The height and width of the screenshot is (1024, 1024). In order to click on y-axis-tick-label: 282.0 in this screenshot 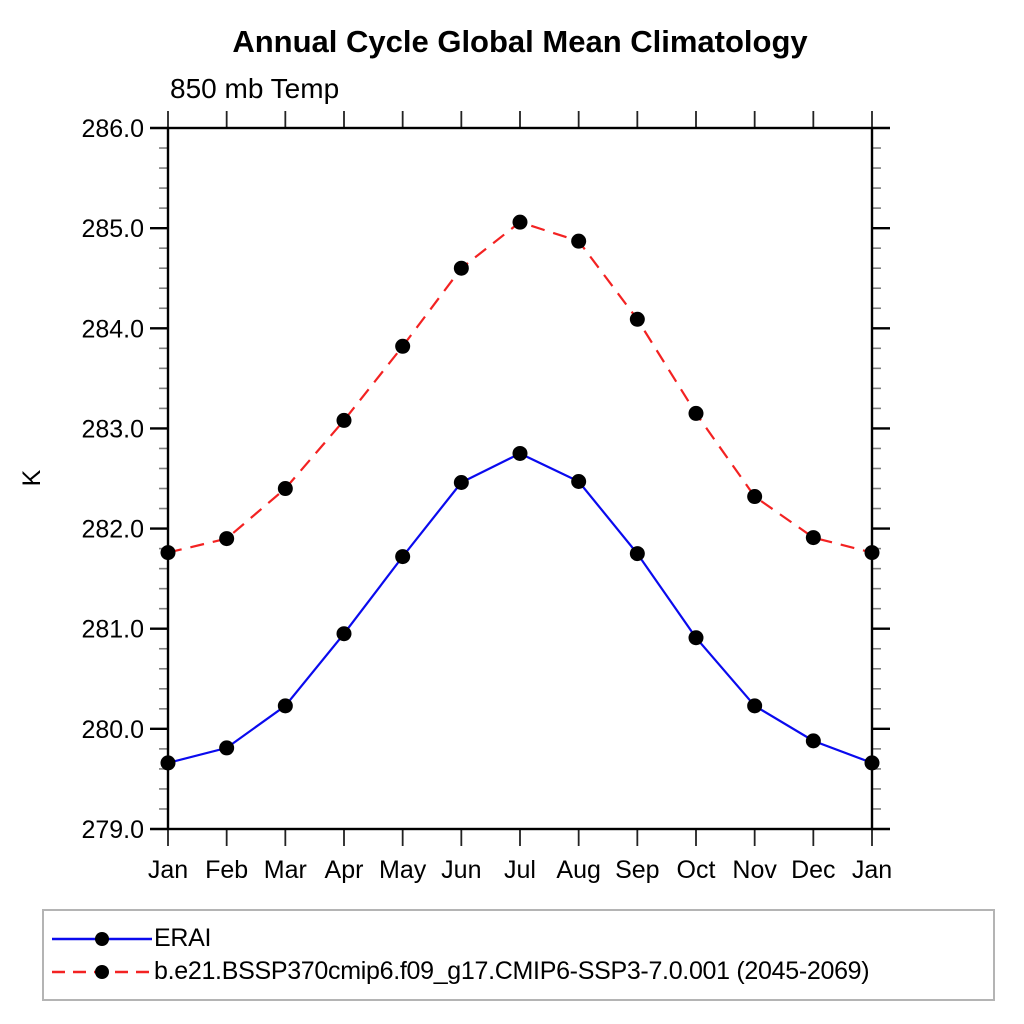, I will do `click(112, 530)`.